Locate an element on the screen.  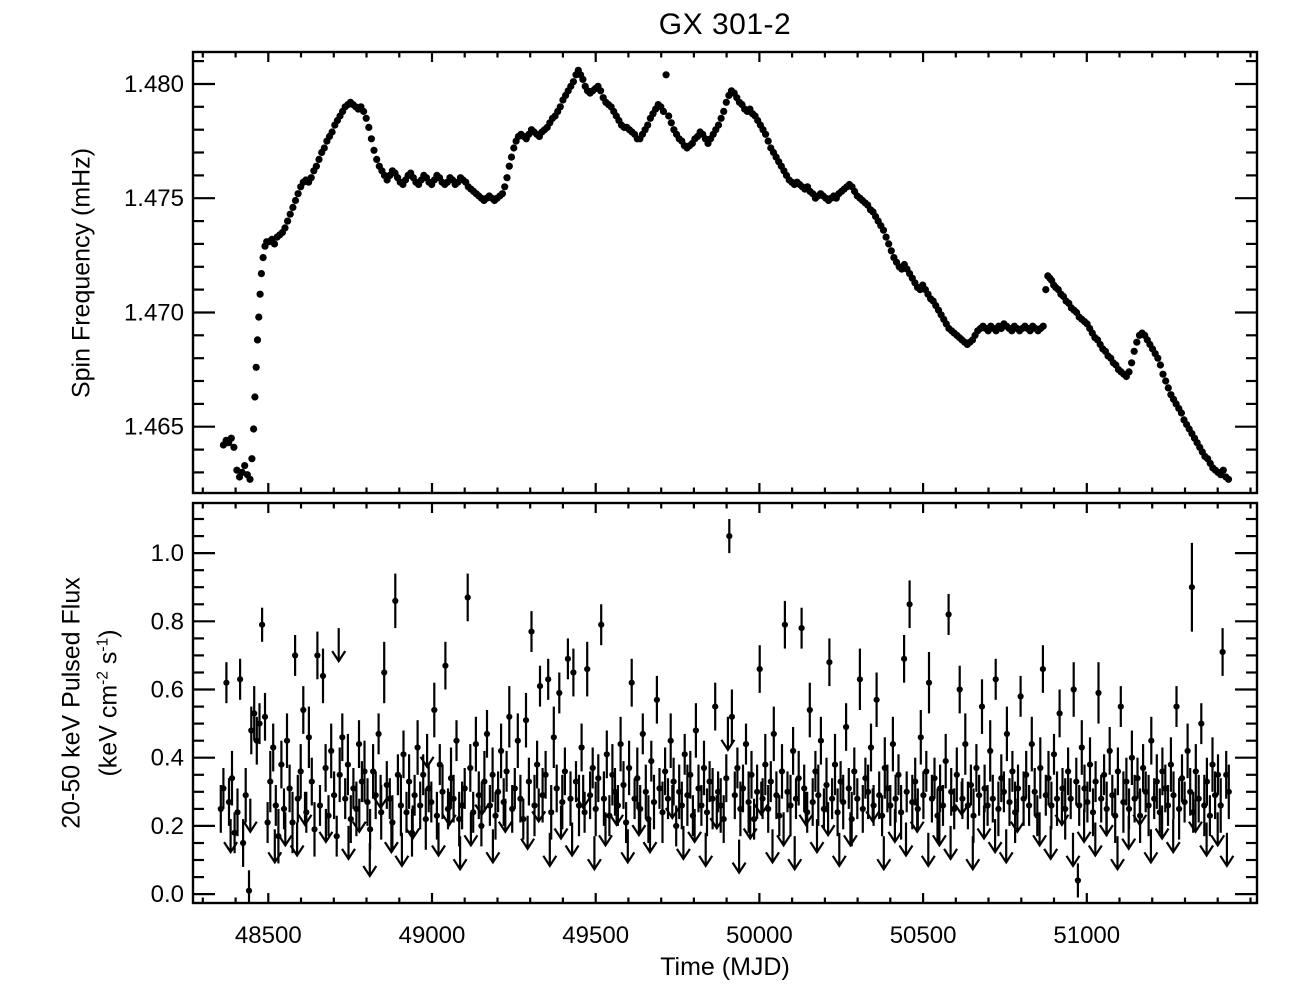
y-tick-label: 1.470 is located at coordinates (154, 312).